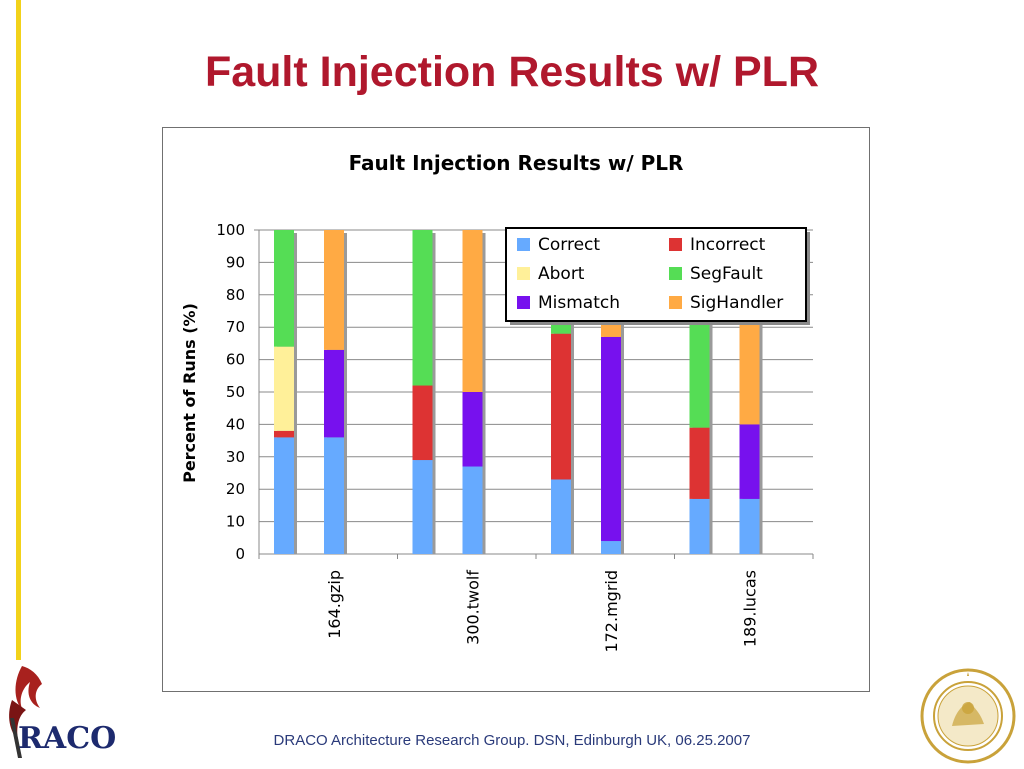 This screenshot has width=1024, height=769. I want to click on y-tick-label: 60, so click(235, 360).